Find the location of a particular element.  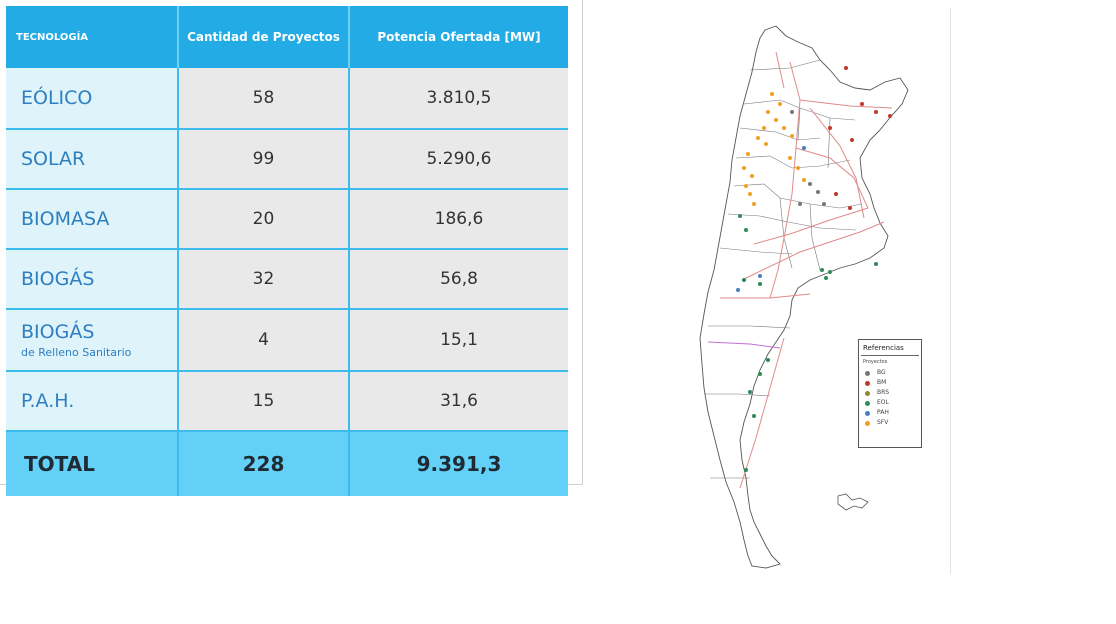

technology-name: P.A.H. is located at coordinates (48, 401).